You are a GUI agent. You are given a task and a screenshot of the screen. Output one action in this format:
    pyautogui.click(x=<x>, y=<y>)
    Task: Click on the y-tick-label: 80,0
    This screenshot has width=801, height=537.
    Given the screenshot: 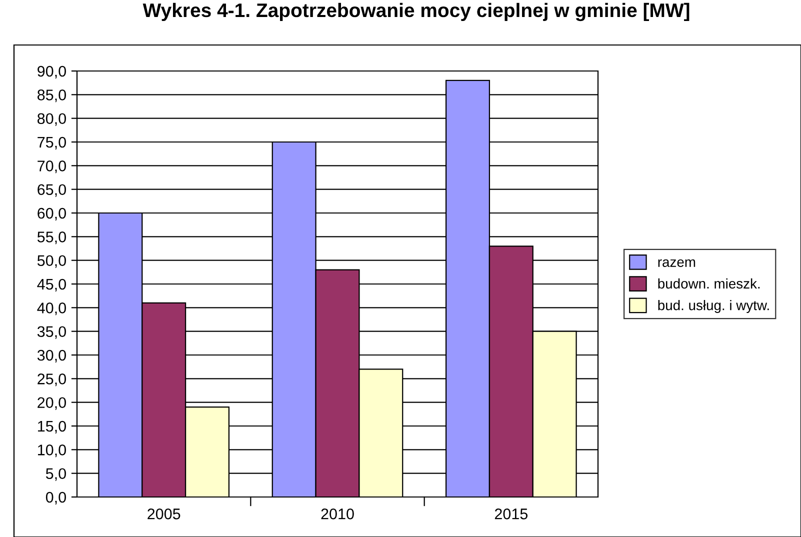 What is the action you would take?
    pyautogui.click(x=52, y=119)
    